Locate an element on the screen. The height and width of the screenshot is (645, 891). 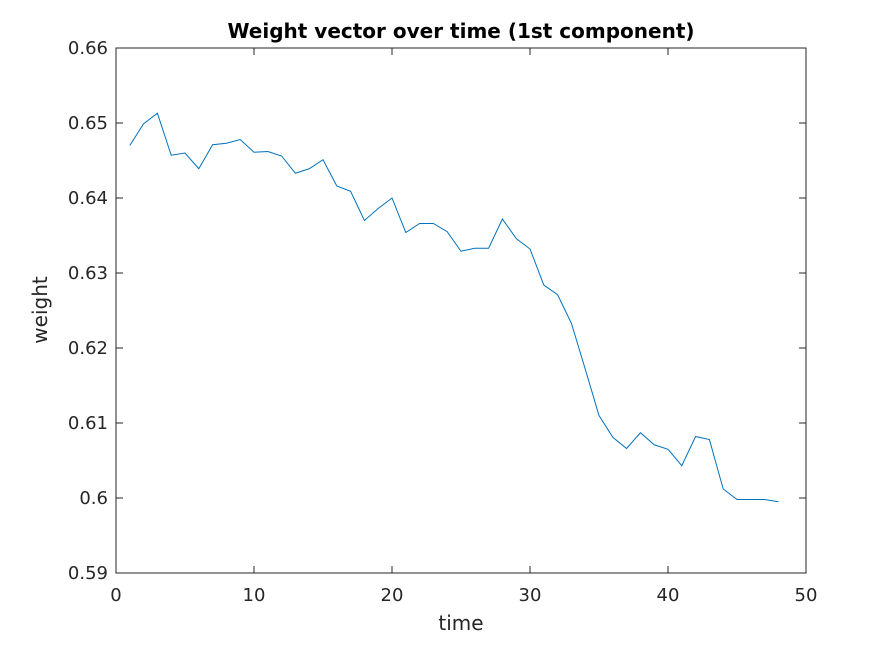
y-tick-label: 0.61 is located at coordinates (88, 423).